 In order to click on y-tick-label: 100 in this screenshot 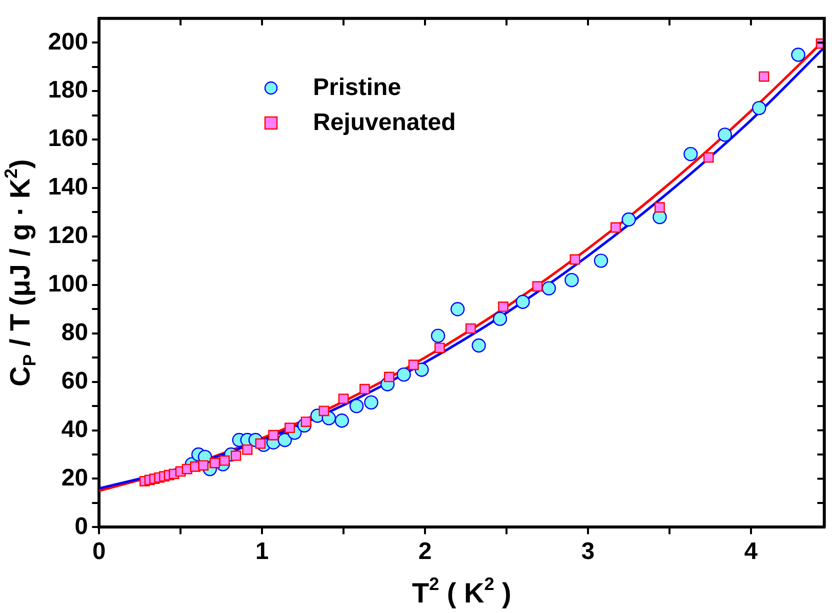, I will do `click(68, 284)`.